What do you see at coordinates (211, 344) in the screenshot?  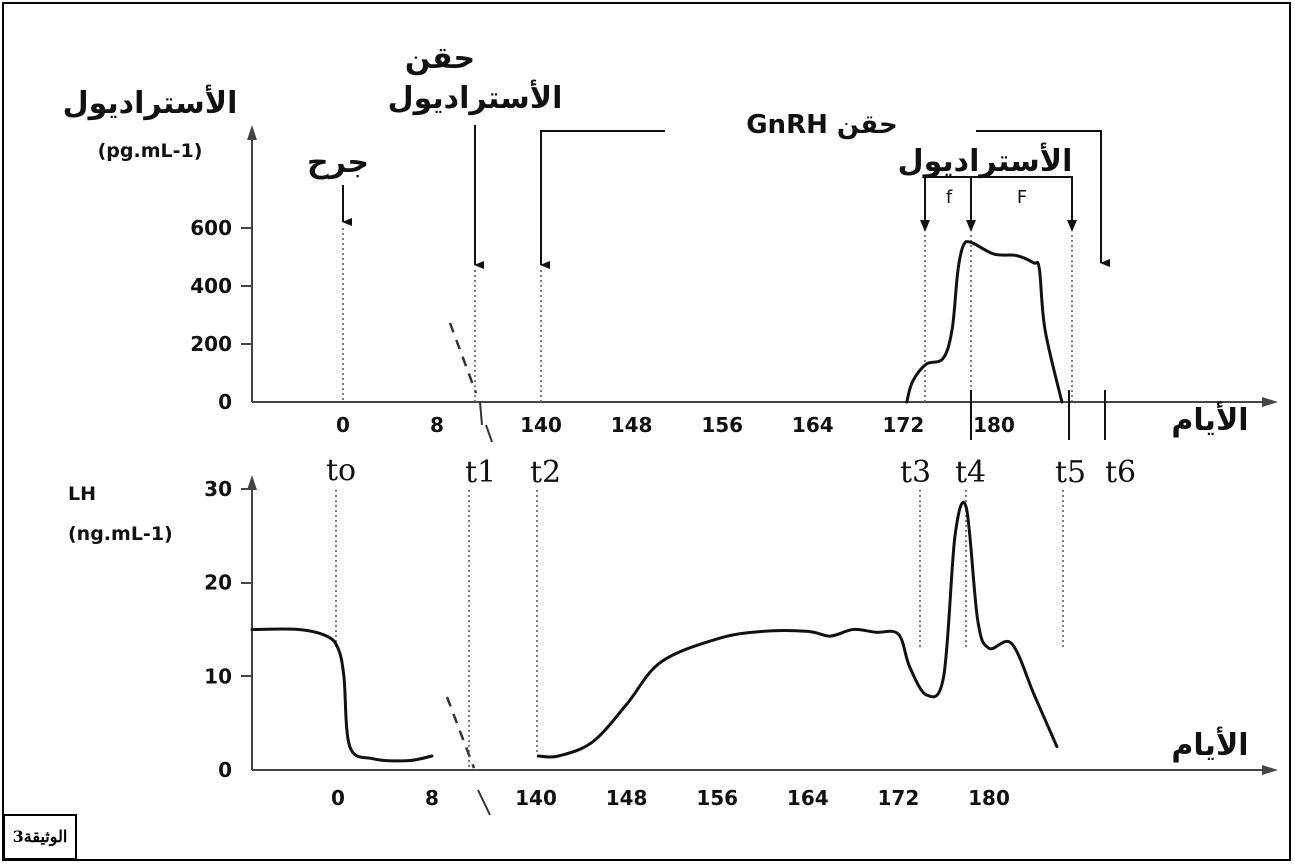 I see `top-y-tick-200: 200` at bounding box center [211, 344].